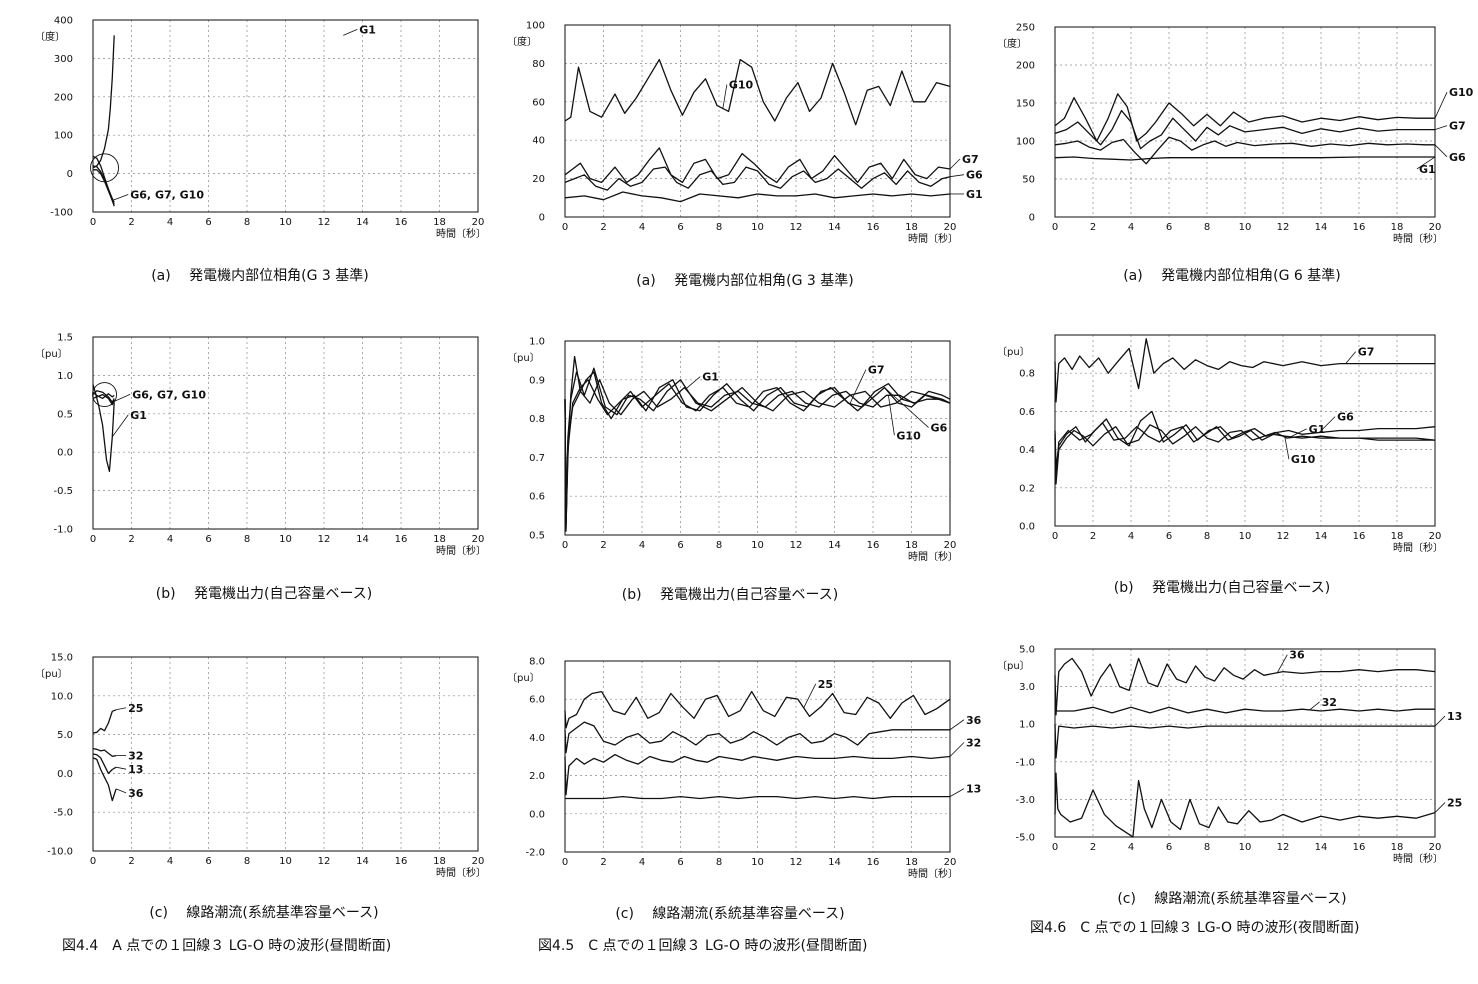  Describe the element at coordinates (535, 853) in the screenshot. I see `y-tick-label: -2.0` at that location.